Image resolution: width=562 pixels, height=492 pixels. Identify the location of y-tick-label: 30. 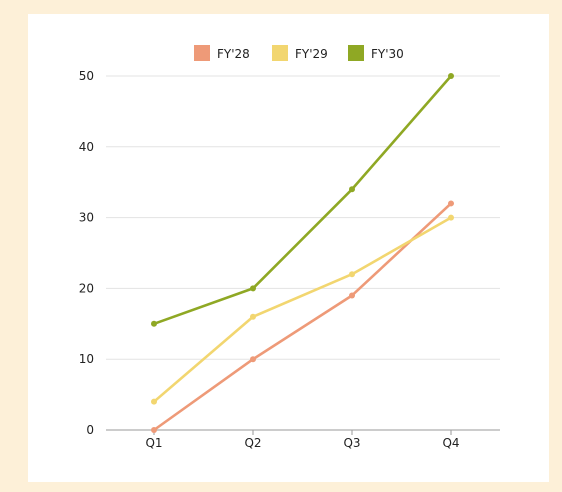
(86, 218).